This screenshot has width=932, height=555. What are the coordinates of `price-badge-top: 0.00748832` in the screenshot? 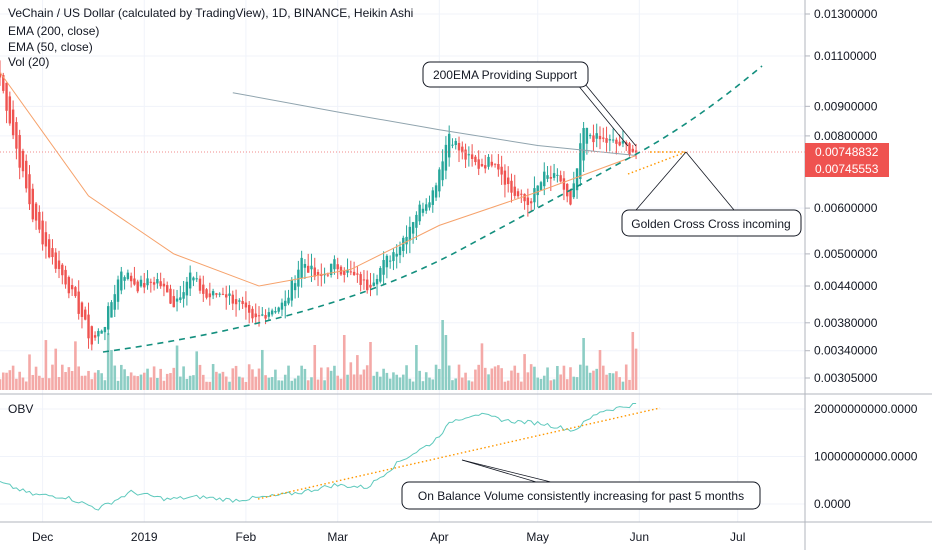 It's located at (847, 152).